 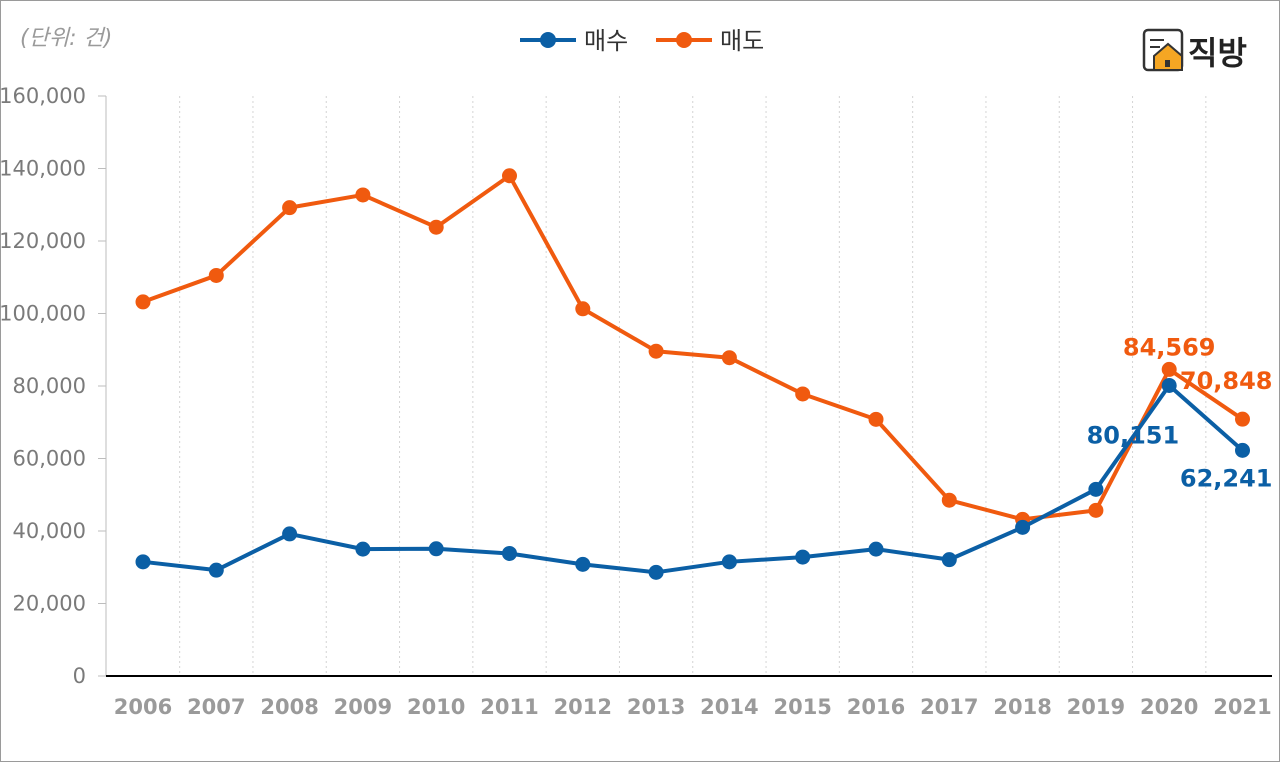 What do you see at coordinates (43, 241) in the screenshot?
I see `y-tick-label: 120,000` at bounding box center [43, 241].